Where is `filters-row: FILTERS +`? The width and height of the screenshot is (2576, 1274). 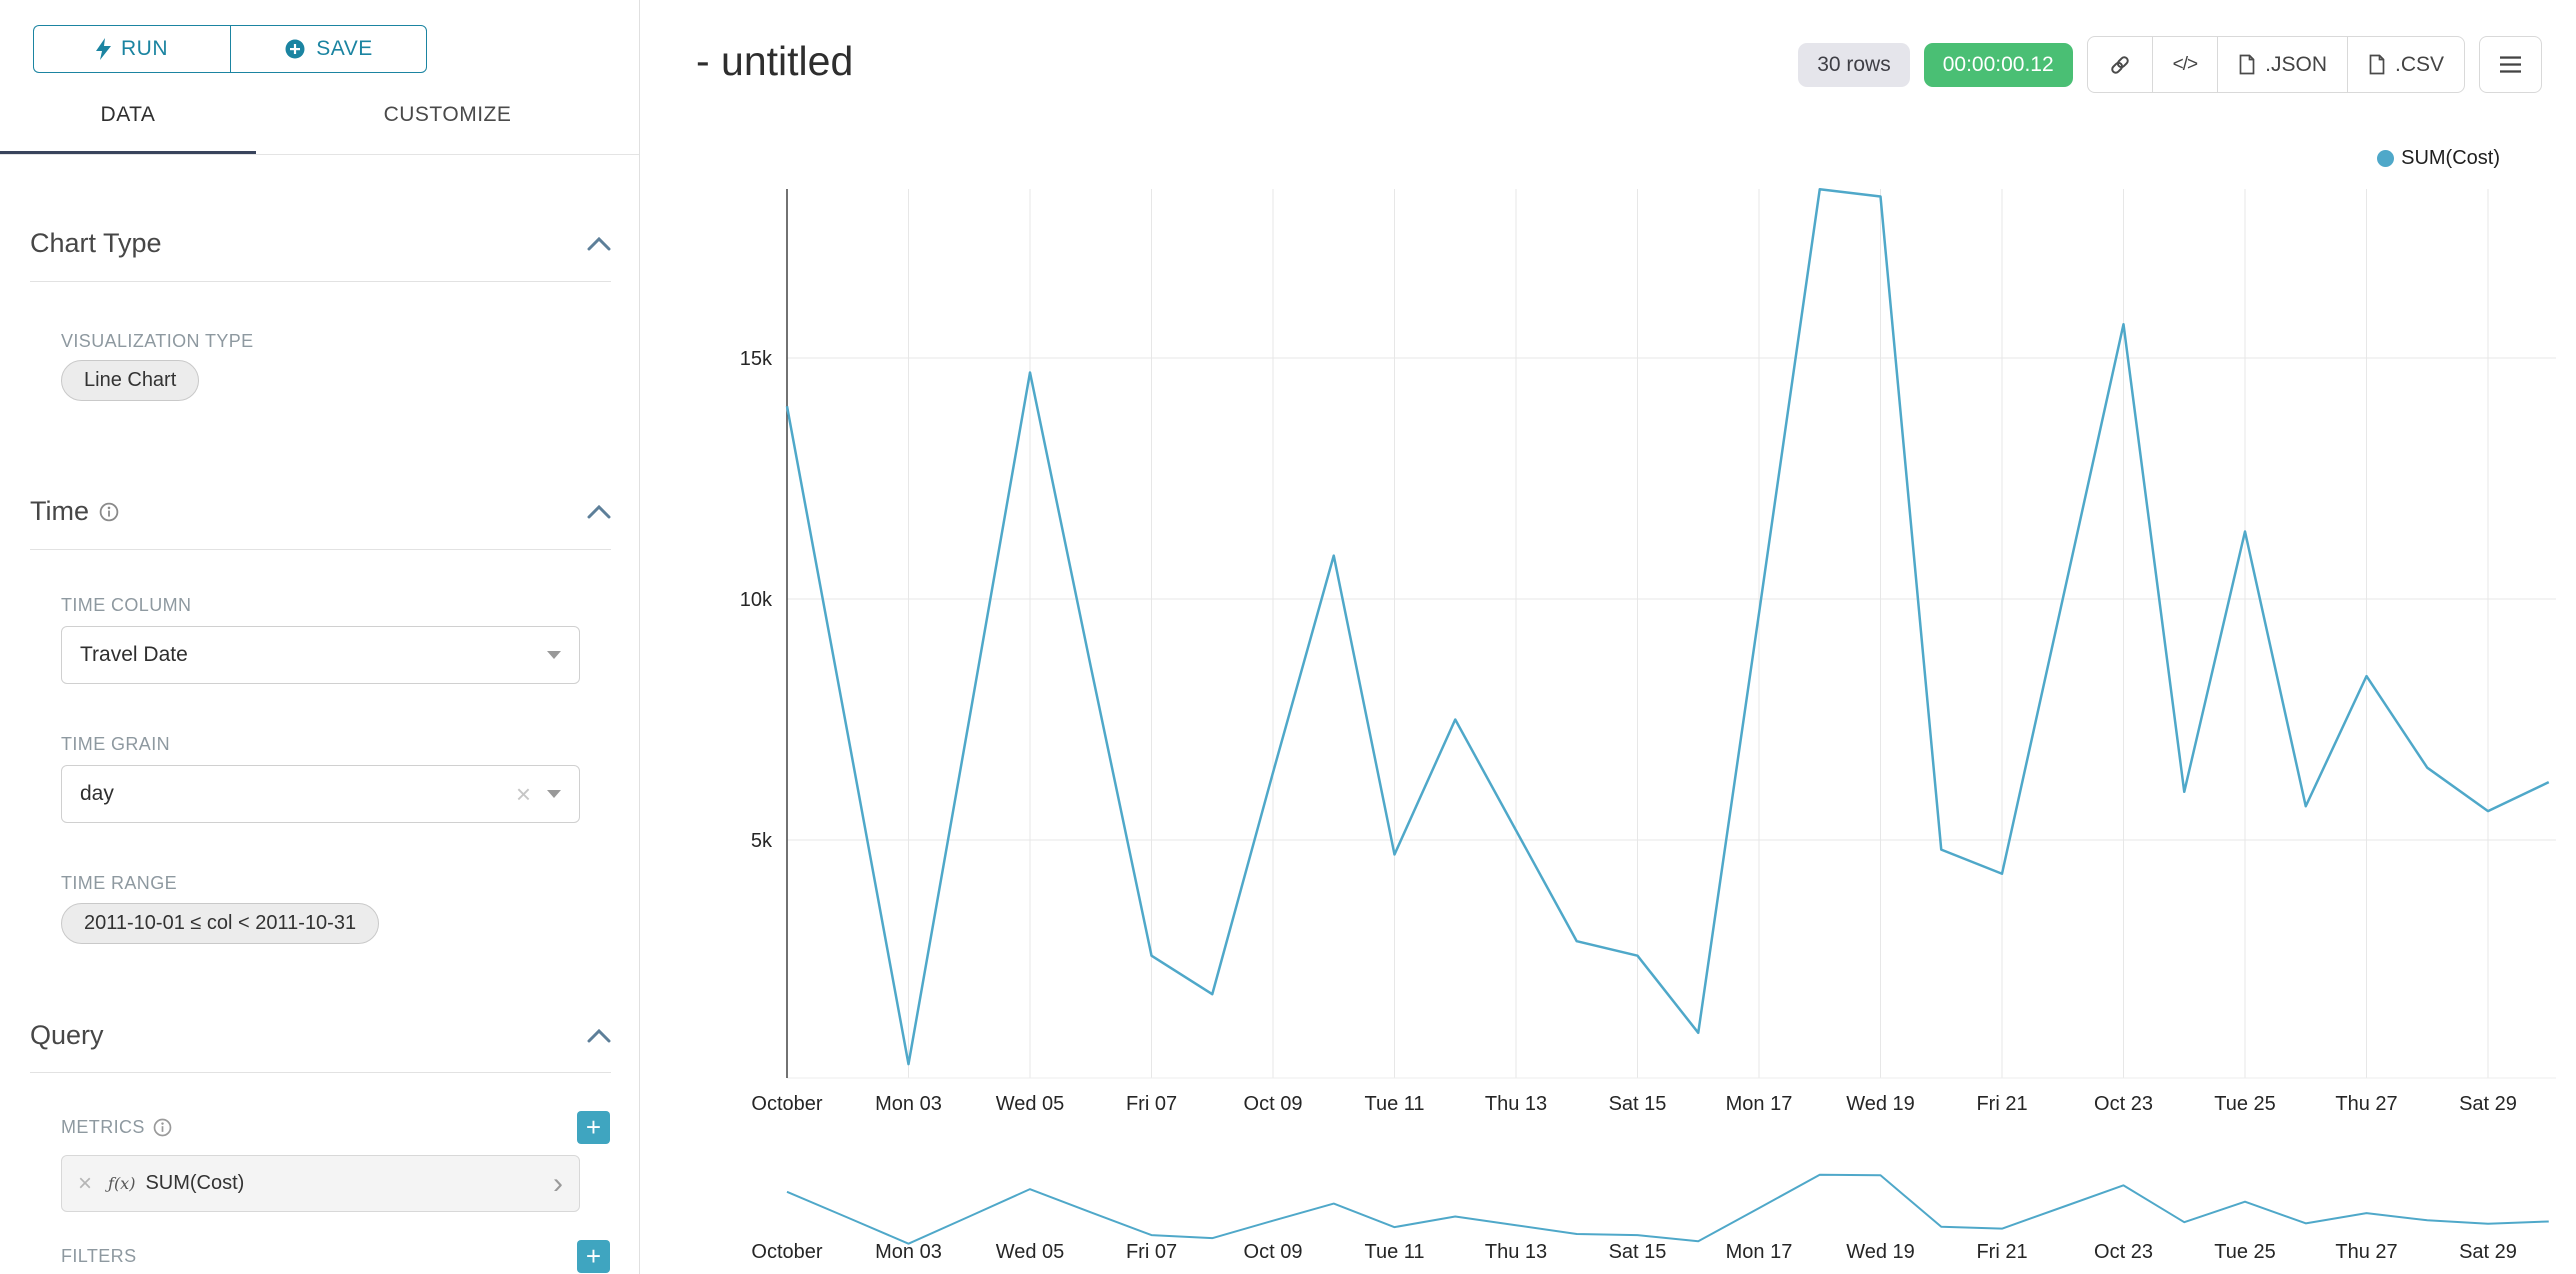
filters-row: FILTERS + is located at coordinates (335, 1256).